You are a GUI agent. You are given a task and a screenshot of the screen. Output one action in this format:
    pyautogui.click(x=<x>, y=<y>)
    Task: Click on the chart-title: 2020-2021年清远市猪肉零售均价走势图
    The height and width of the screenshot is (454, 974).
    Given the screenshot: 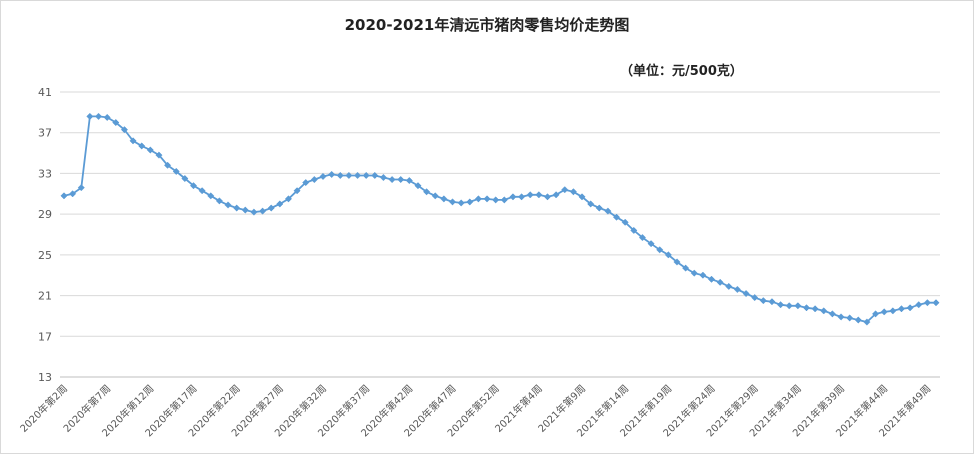 What is the action you would take?
    pyautogui.click(x=487, y=25)
    